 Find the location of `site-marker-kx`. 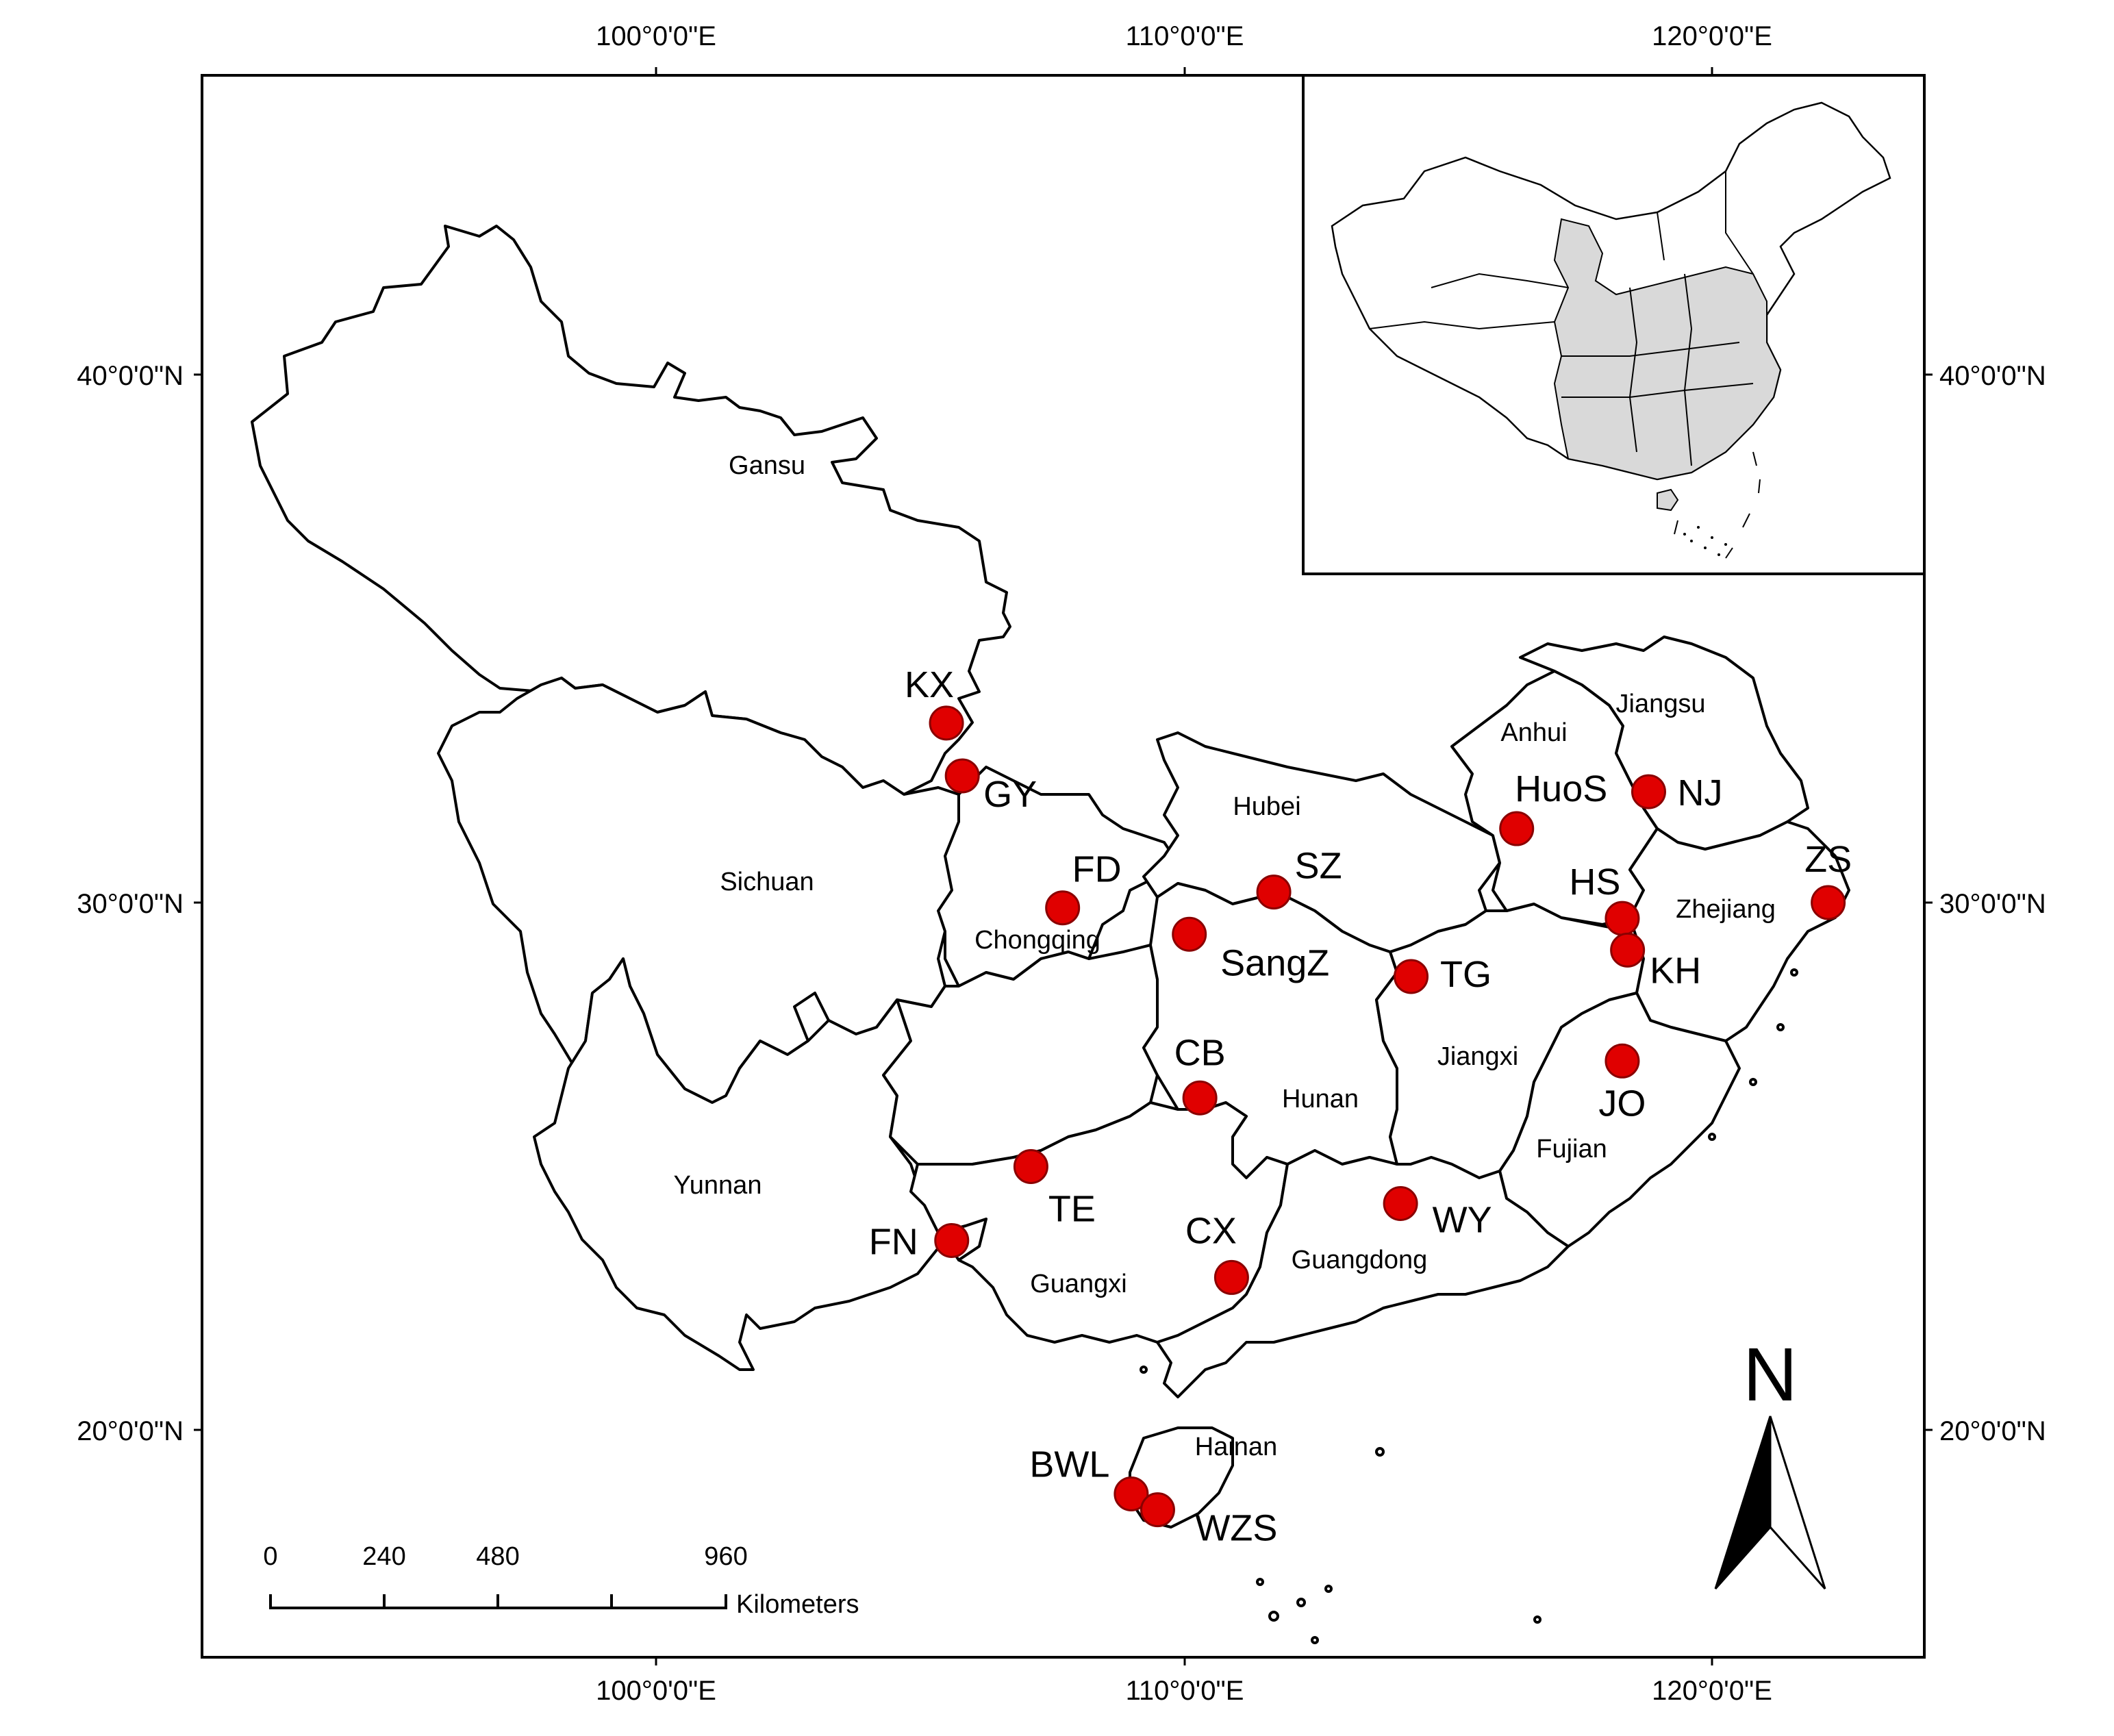

site-marker-kx is located at coordinates (946, 723).